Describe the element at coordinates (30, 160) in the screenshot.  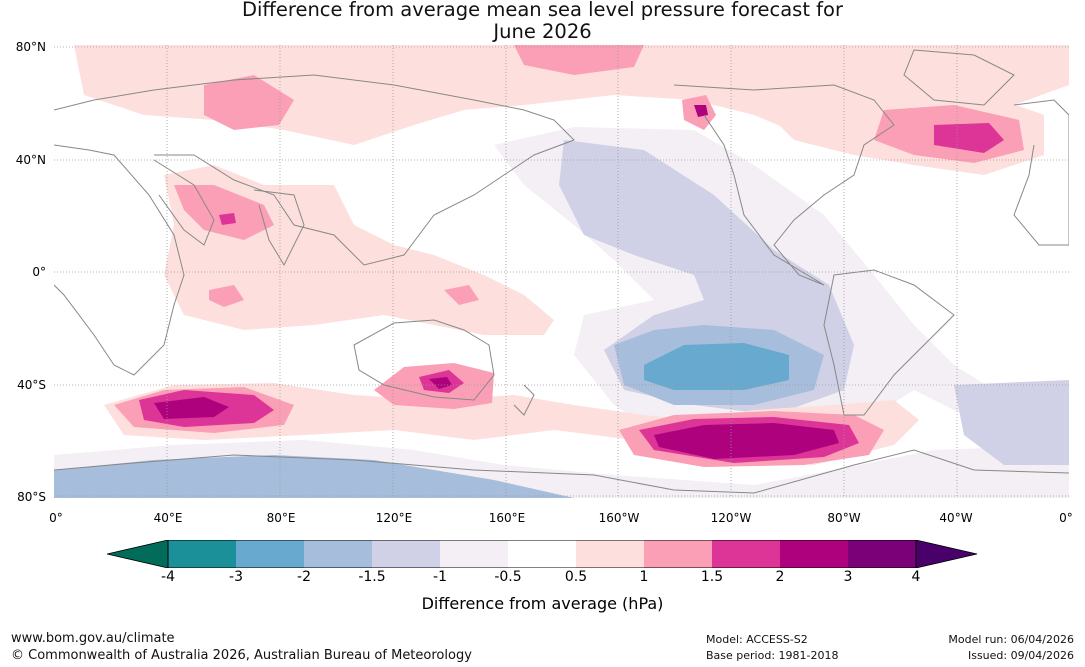
I see `lat-label-40n: 40°N` at that location.